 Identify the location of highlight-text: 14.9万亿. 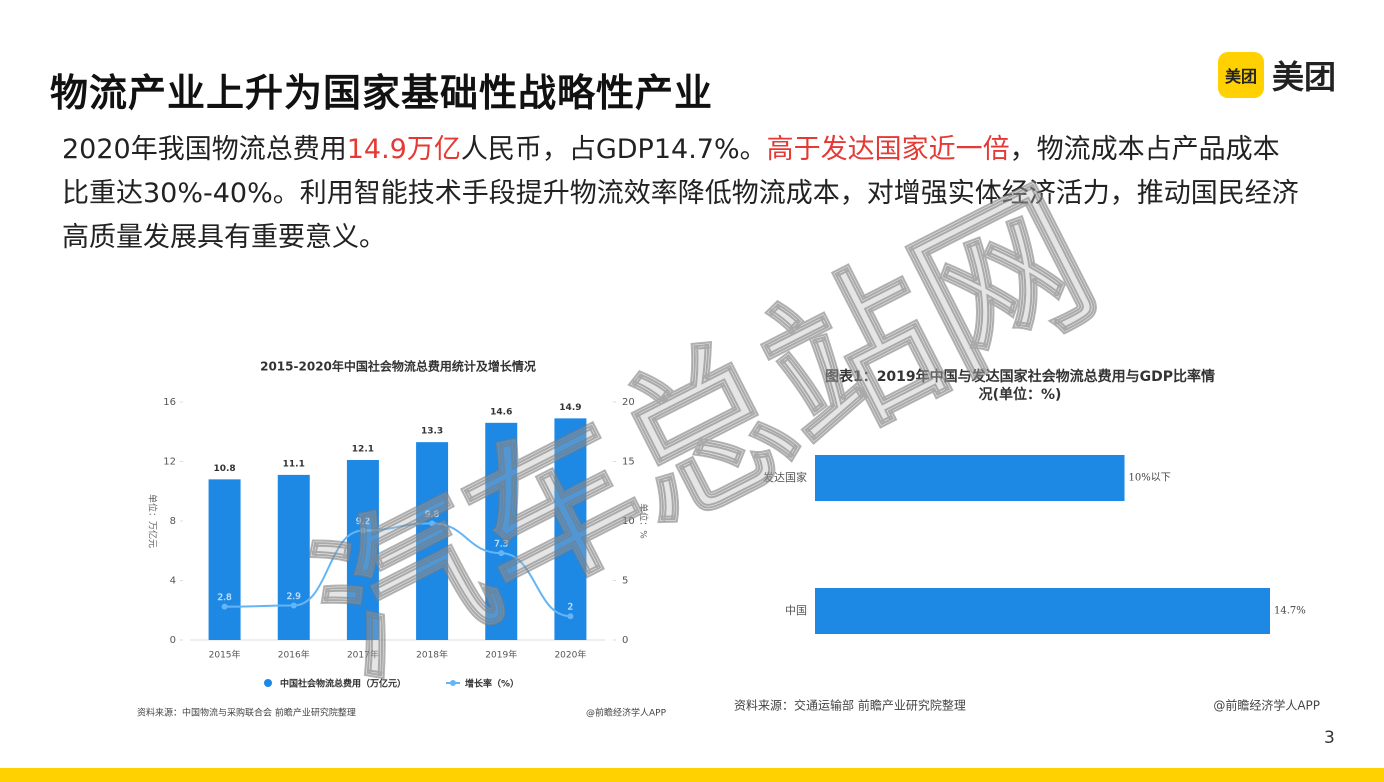
(403, 149).